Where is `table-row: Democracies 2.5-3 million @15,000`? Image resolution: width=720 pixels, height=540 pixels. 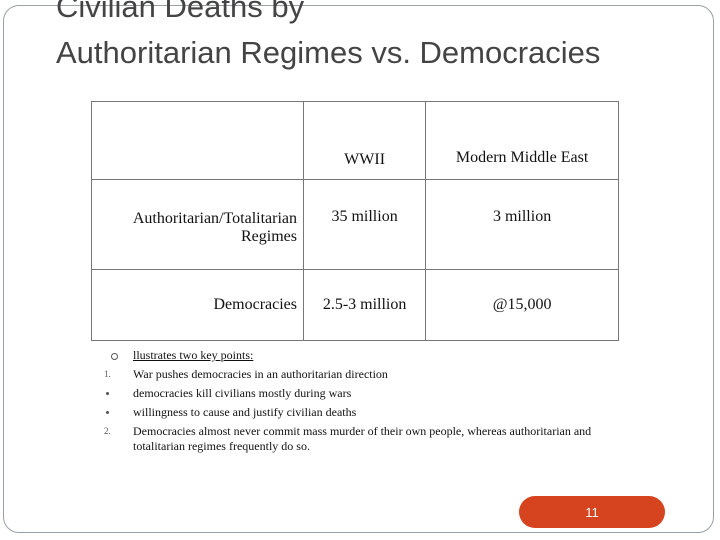
table-row: Democracies 2.5-3 million @15,000 is located at coordinates (355, 305).